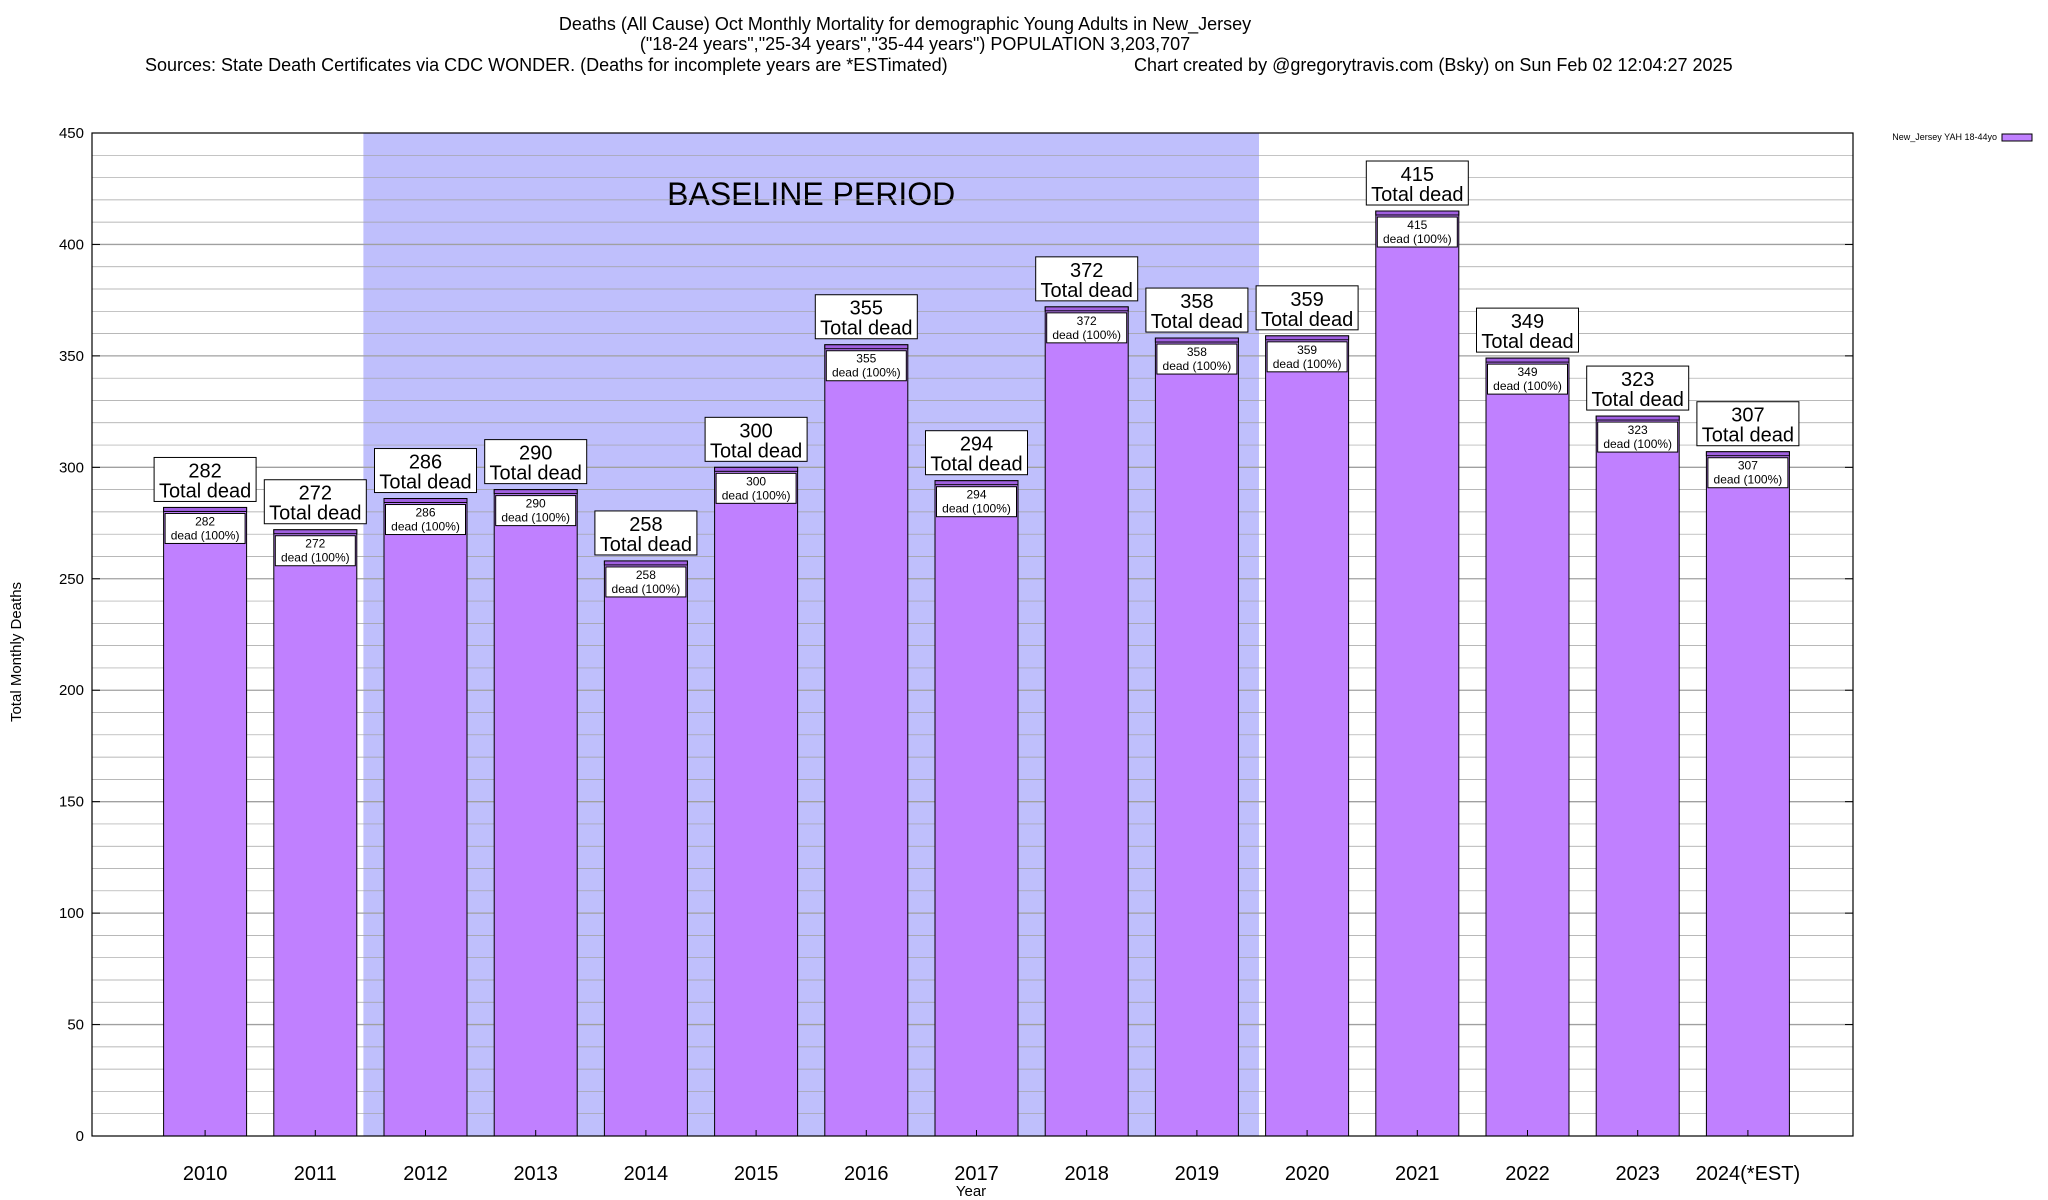 The height and width of the screenshot is (1200, 2048). I want to click on x-tick-label-2022: 2022, so click(1527, 1174).